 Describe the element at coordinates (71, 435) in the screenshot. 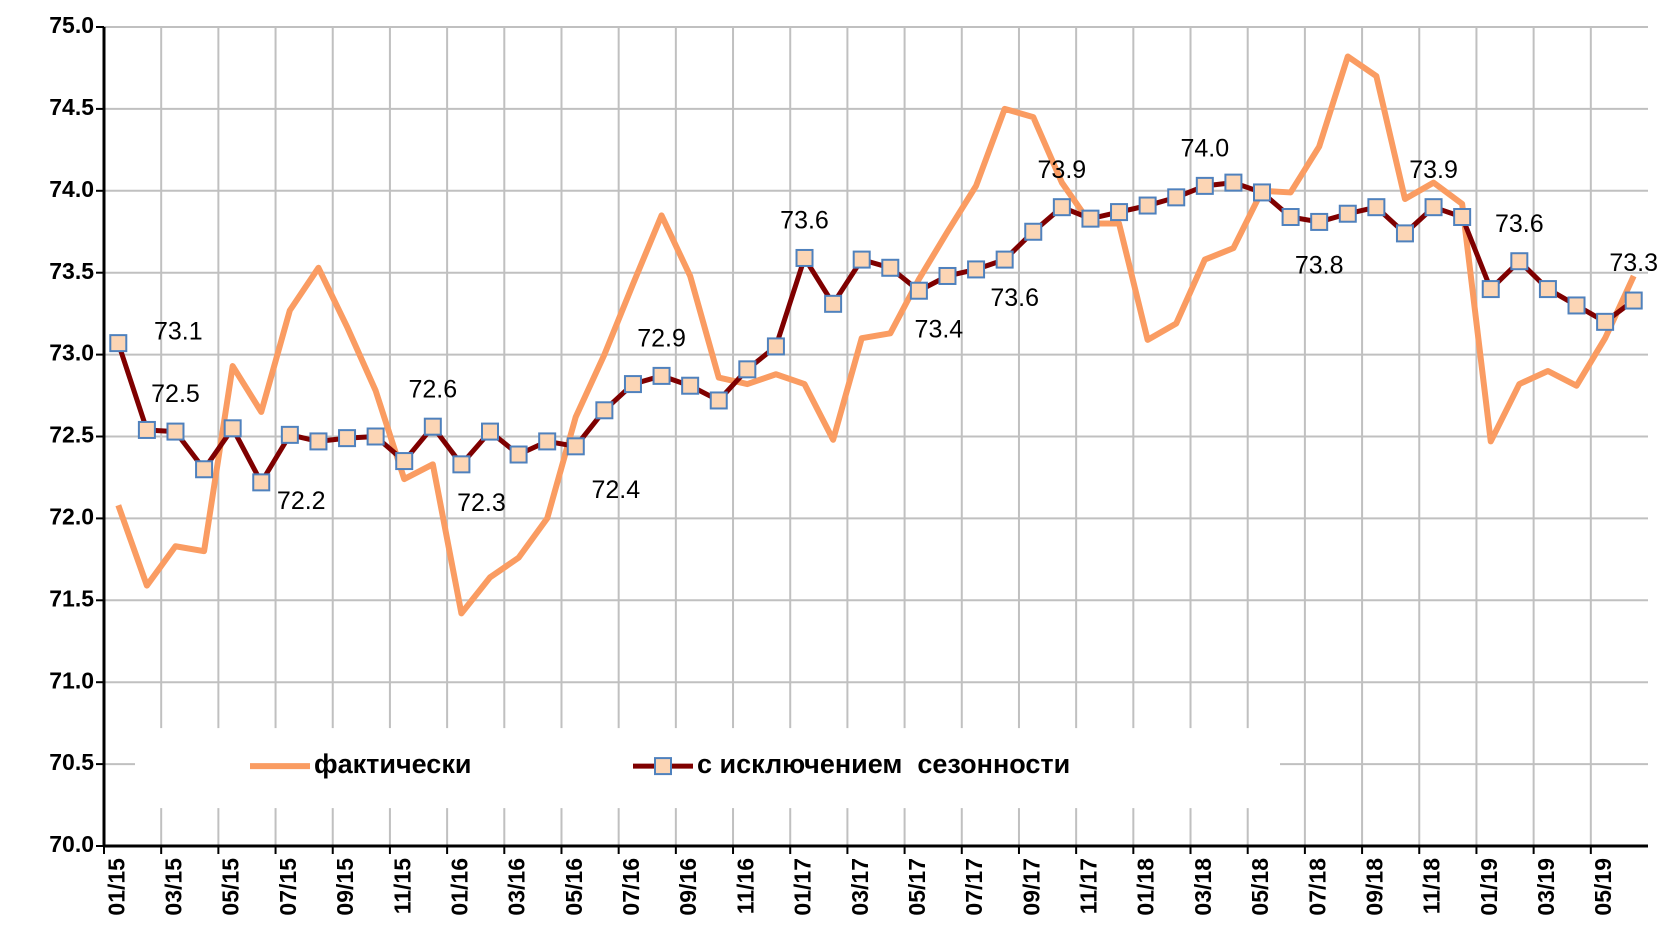

I see `y-tick-label: 72.5` at that location.